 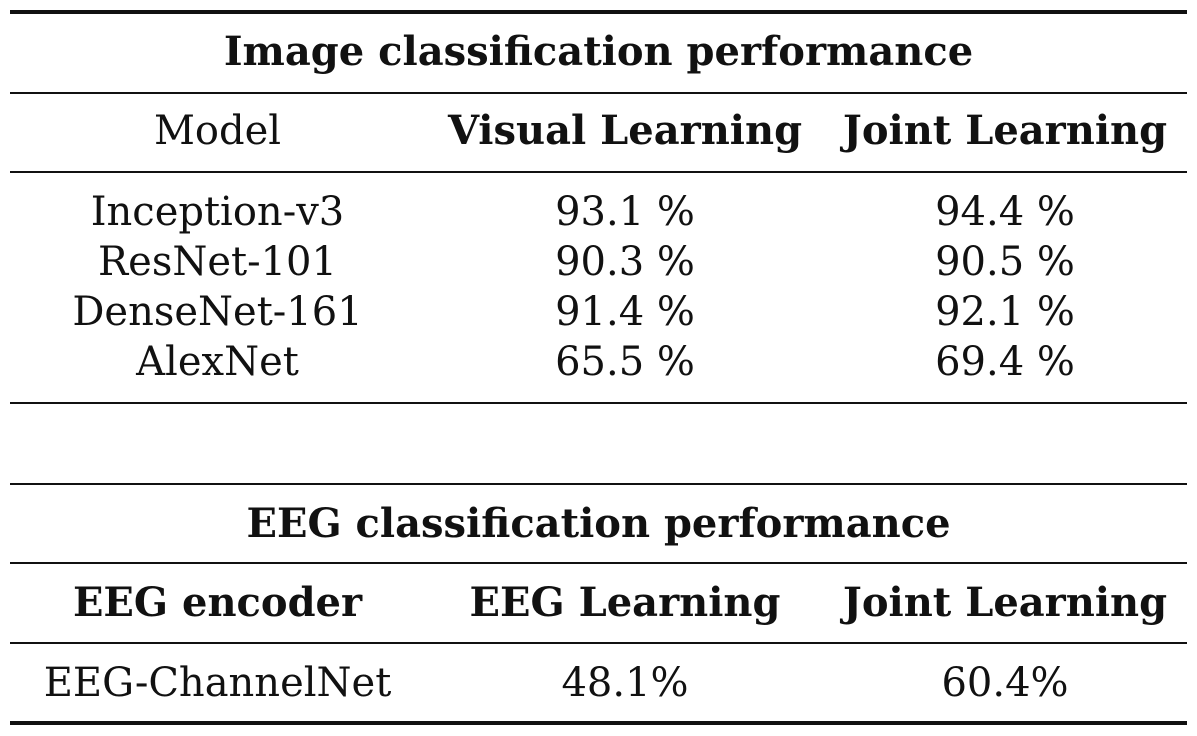 I want to click on model-name: DenseNet-161, so click(x=217, y=312).